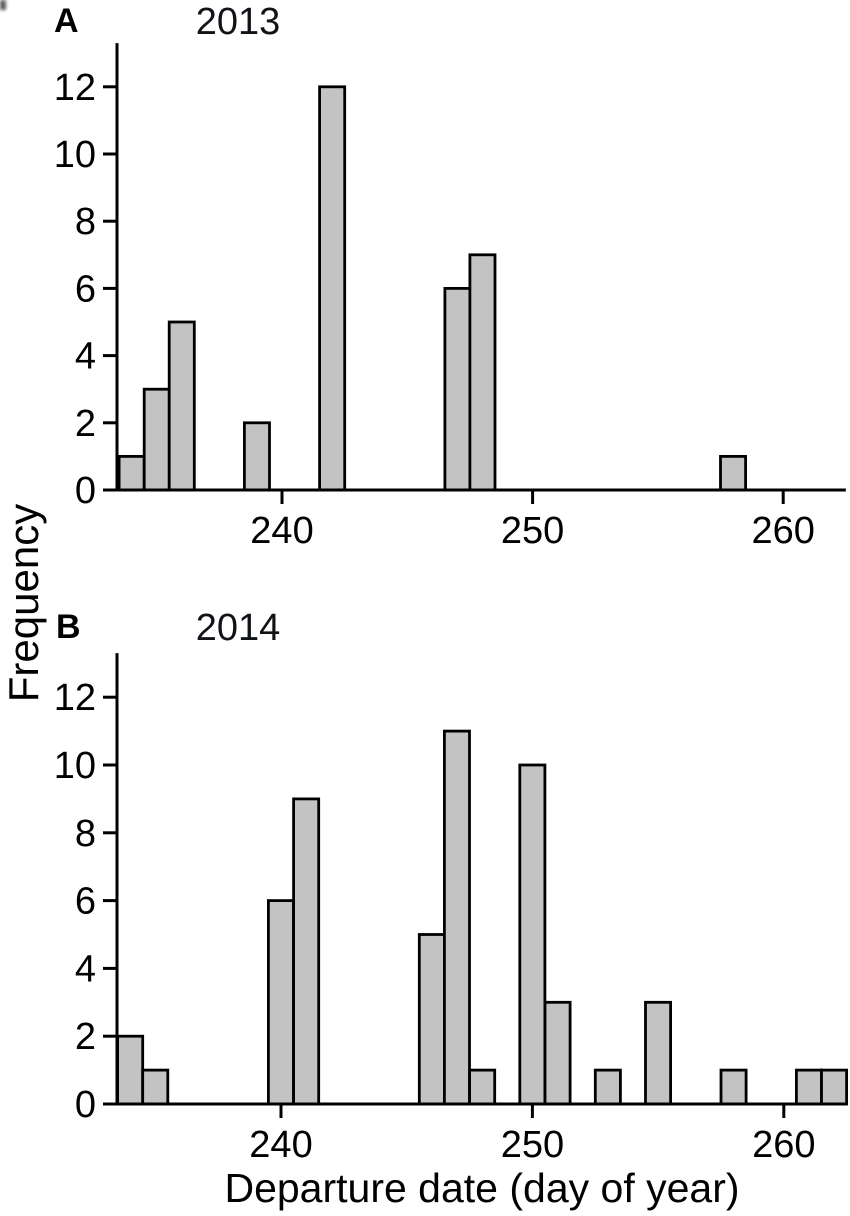  I want to click on panel-a-letter: A, so click(67, 21).